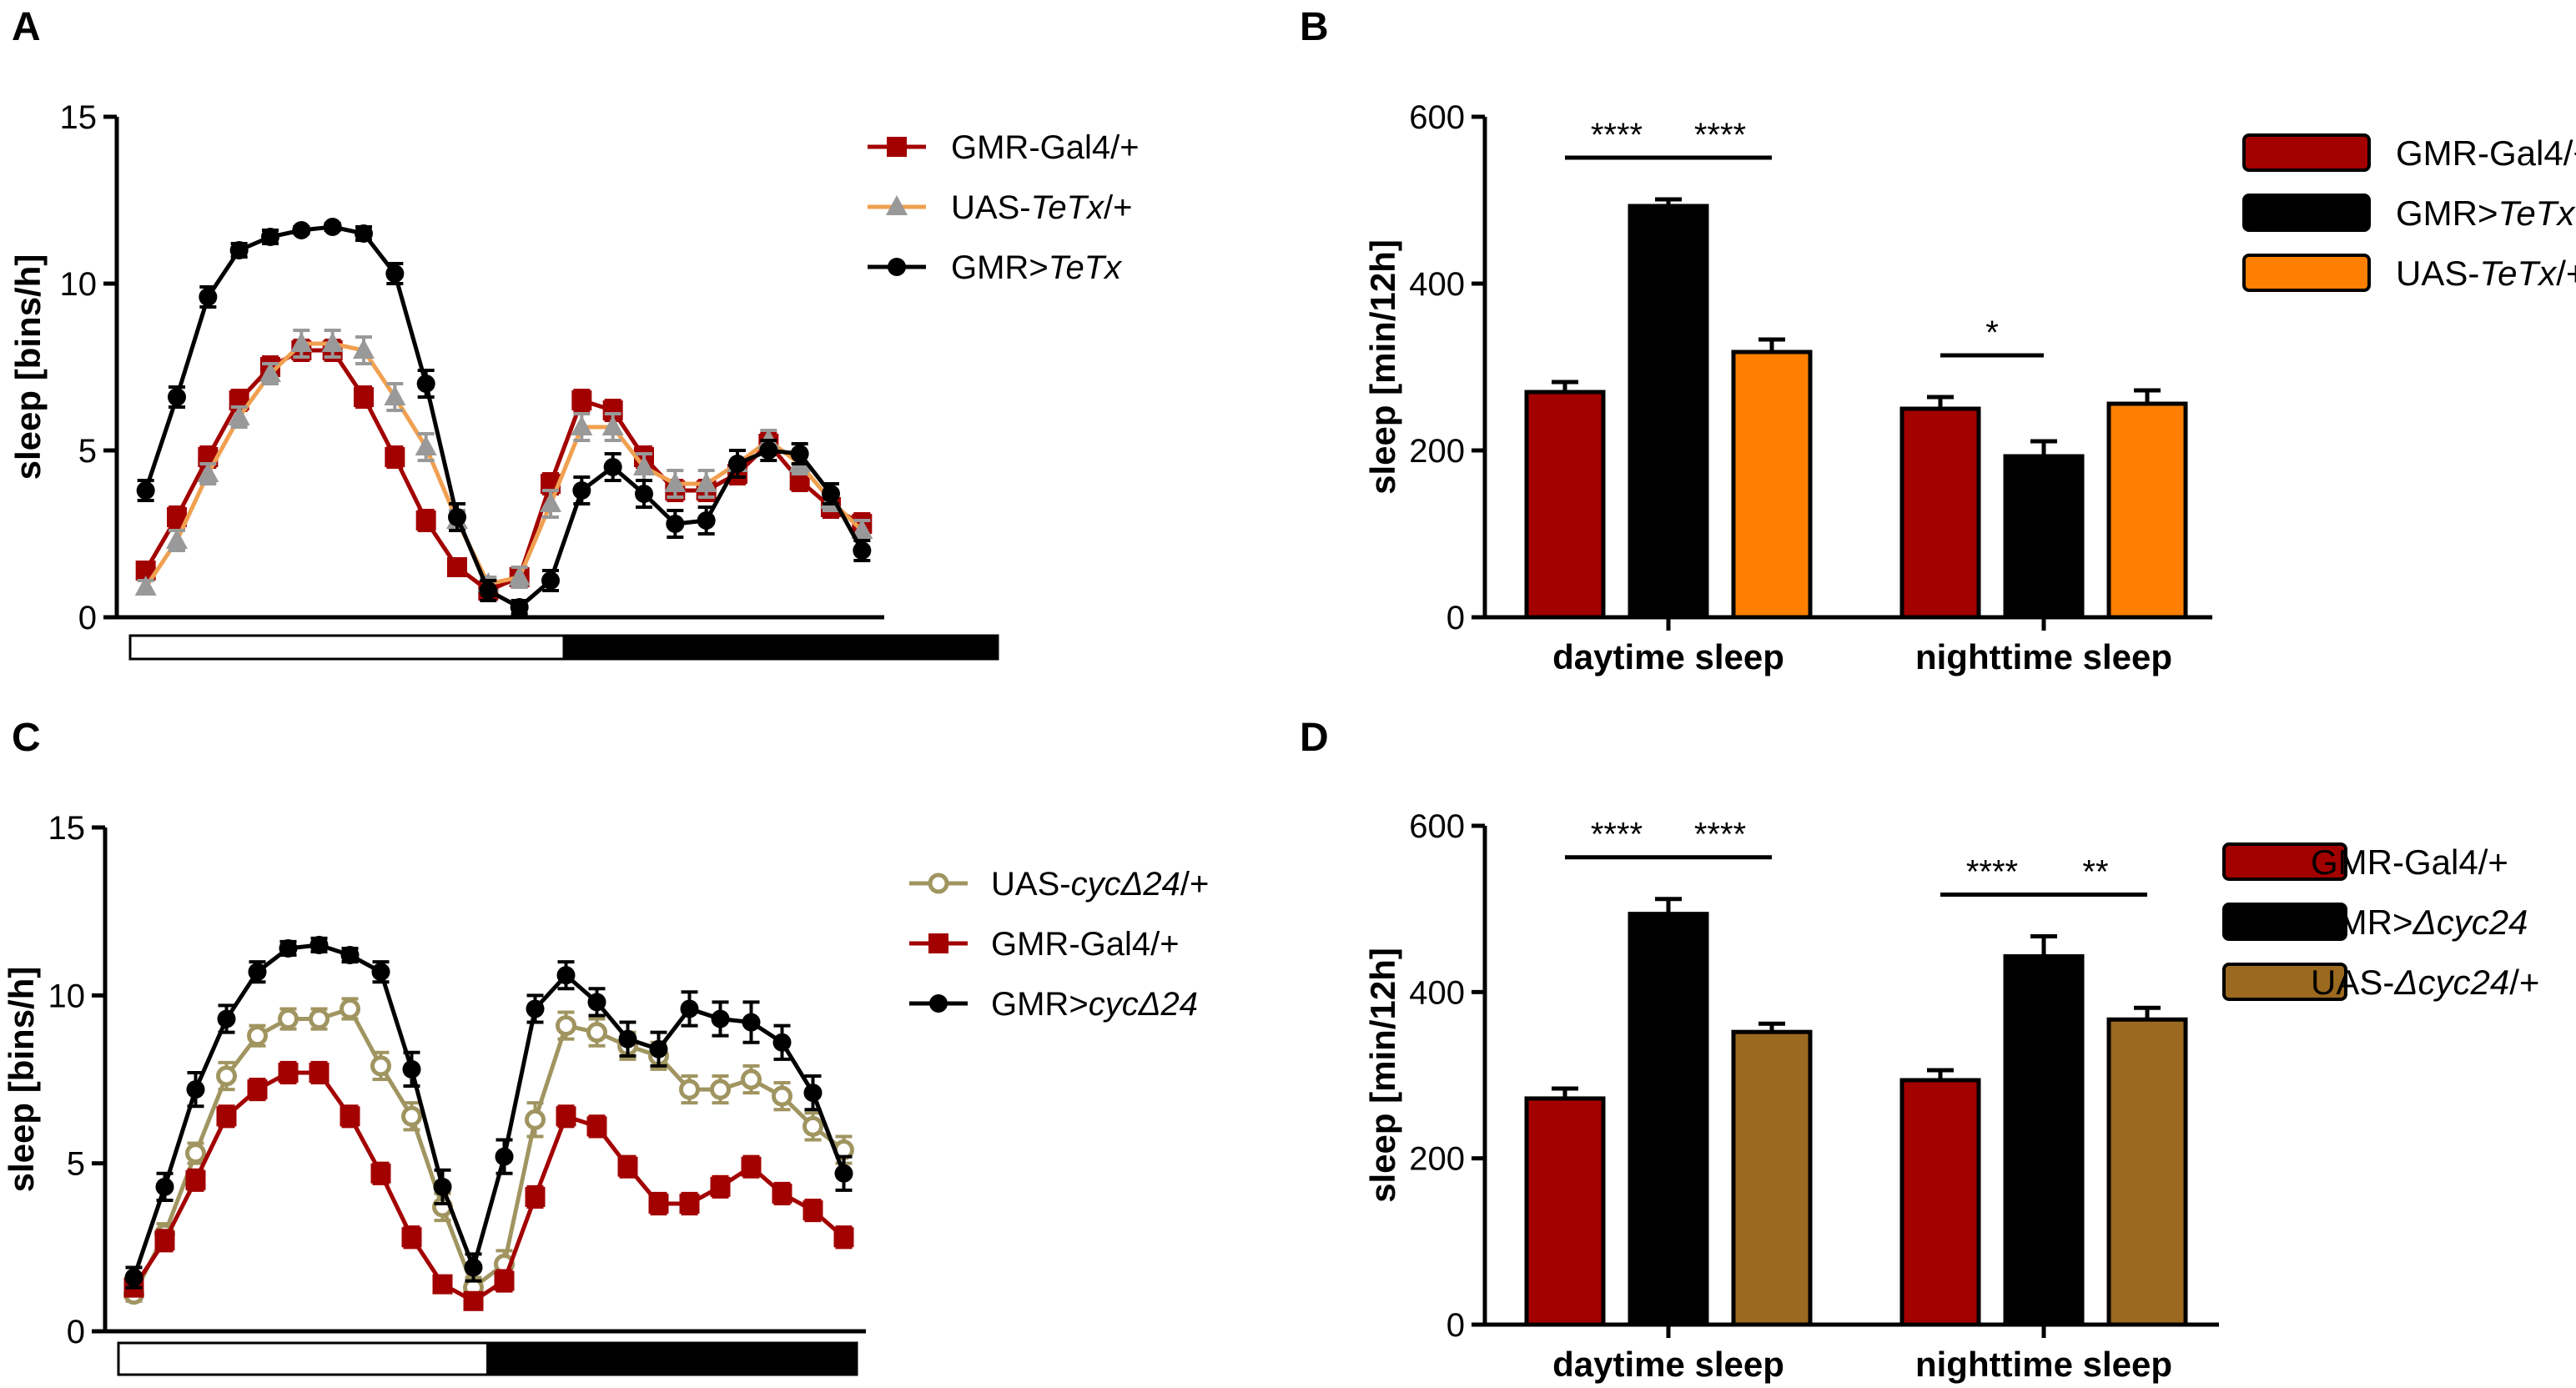  What do you see at coordinates (1382, 367) in the screenshot?
I see `y-axis-label: sleep [min/12h]` at bounding box center [1382, 367].